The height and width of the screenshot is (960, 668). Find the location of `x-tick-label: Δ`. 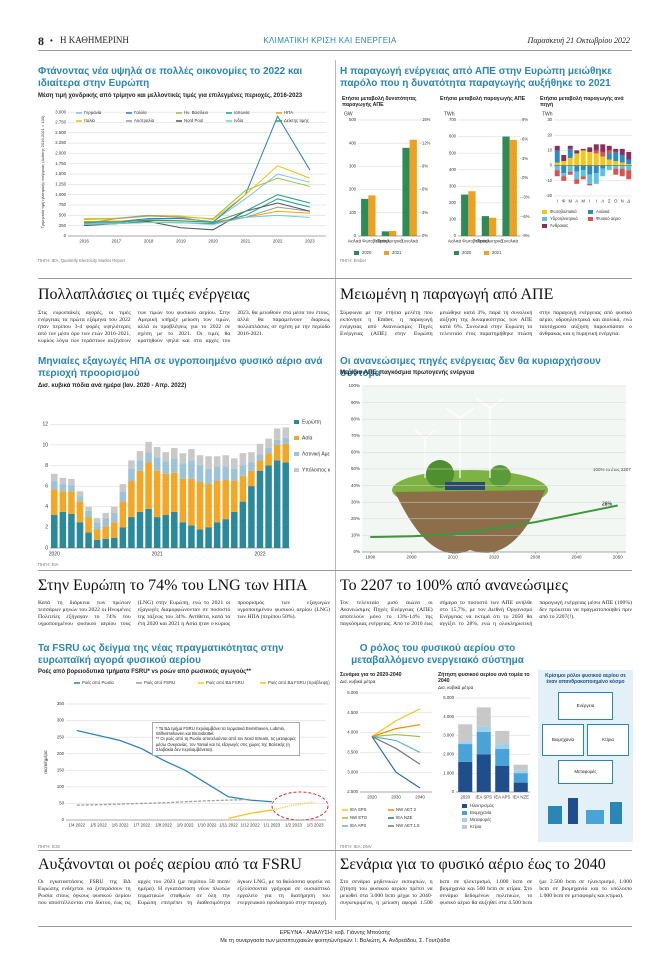

x-tick-label: Δ is located at coordinates (628, 200).